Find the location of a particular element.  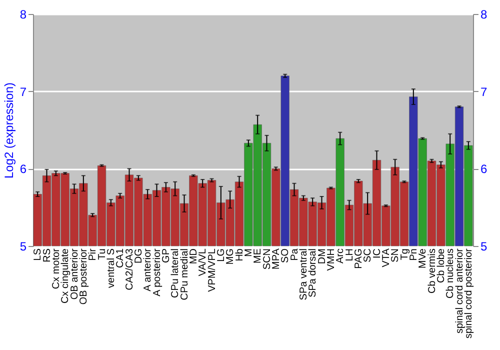

x-tick-label: VPM/VPL is located at coordinates (212, 270).